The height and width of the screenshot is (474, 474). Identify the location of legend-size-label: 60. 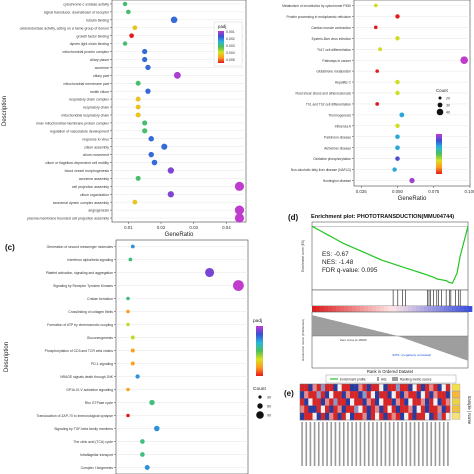
(269, 407).